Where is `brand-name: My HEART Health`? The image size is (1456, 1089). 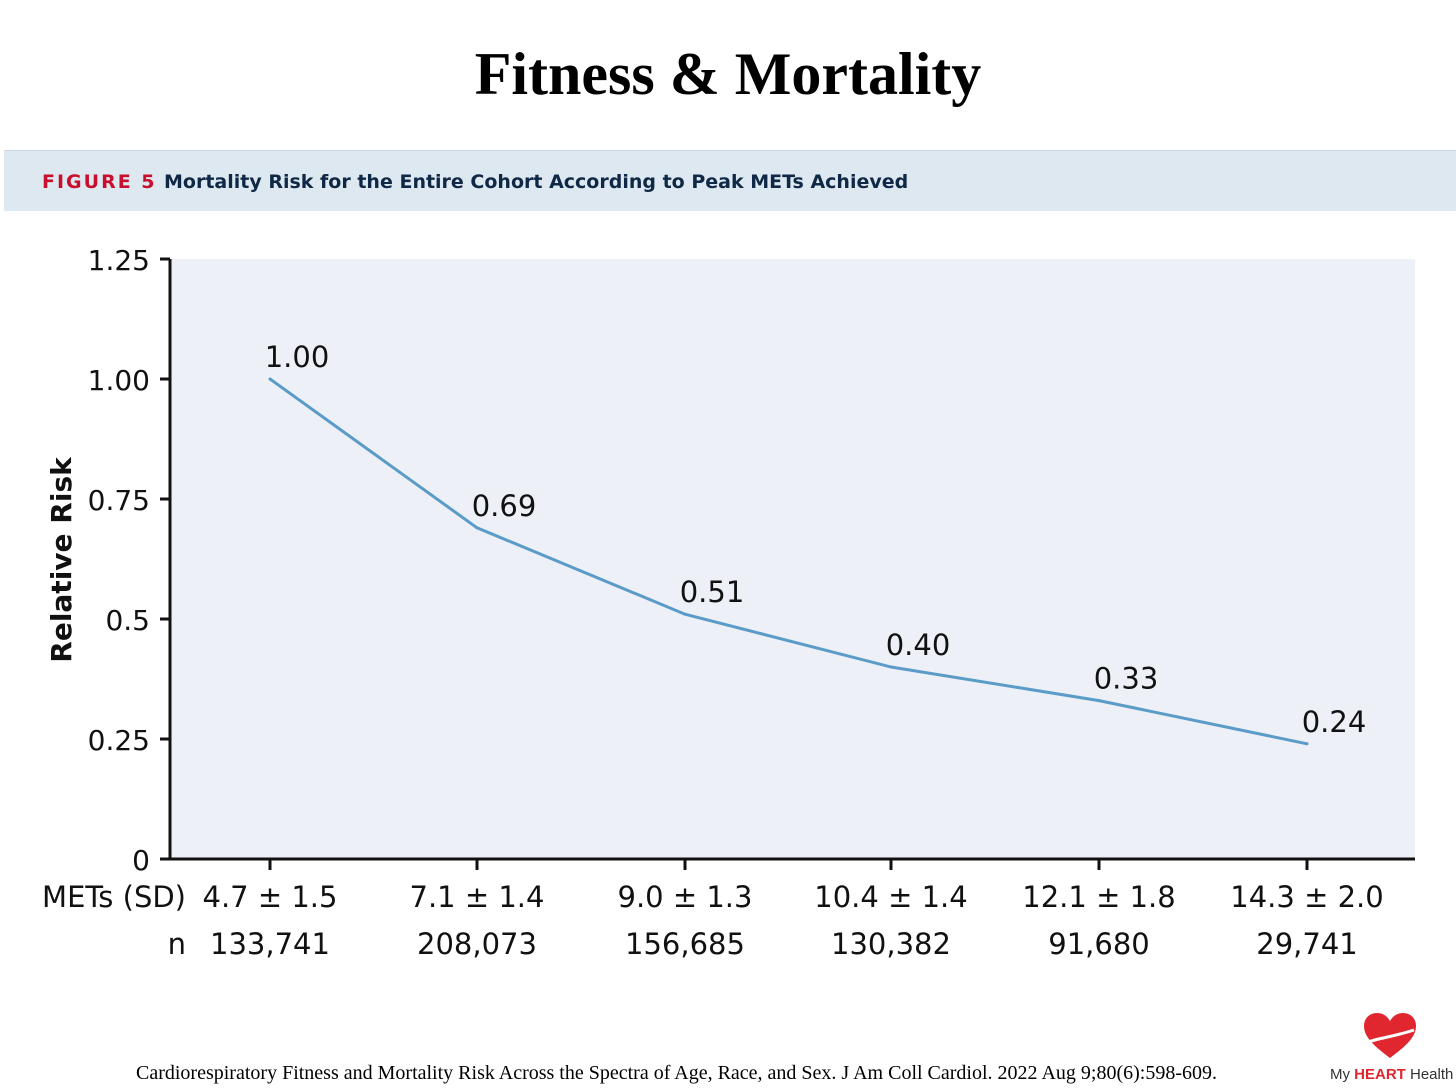 brand-name: My HEART Health is located at coordinates (1391, 1074).